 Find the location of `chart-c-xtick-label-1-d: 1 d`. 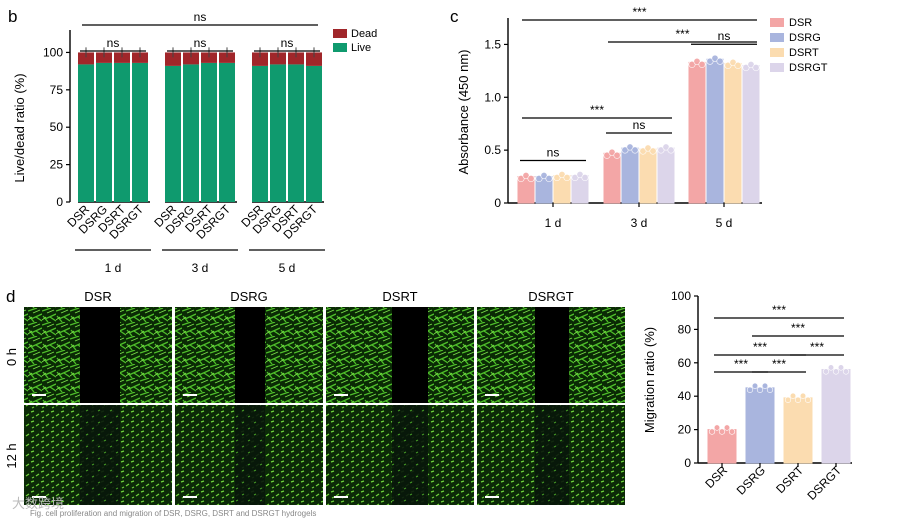

chart-c-xtick-label-1-d: 1 d is located at coordinates (553, 223).